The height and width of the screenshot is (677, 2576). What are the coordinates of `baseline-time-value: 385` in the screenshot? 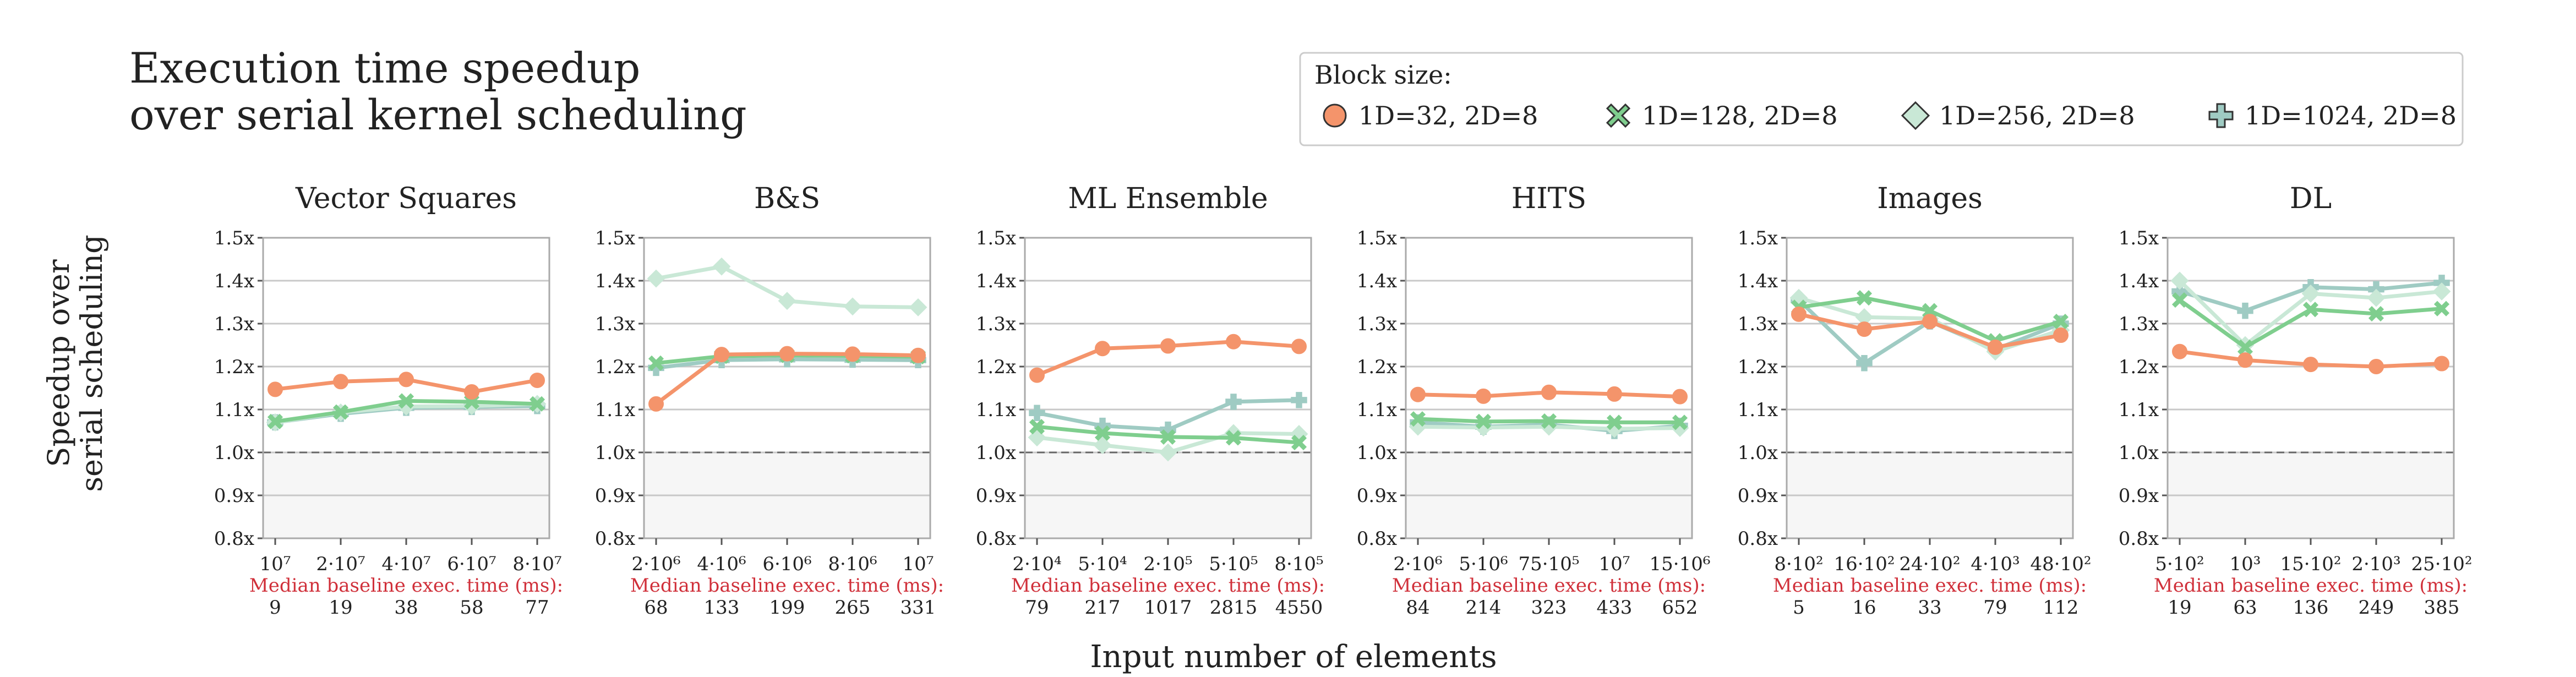 It's located at (2442, 608).